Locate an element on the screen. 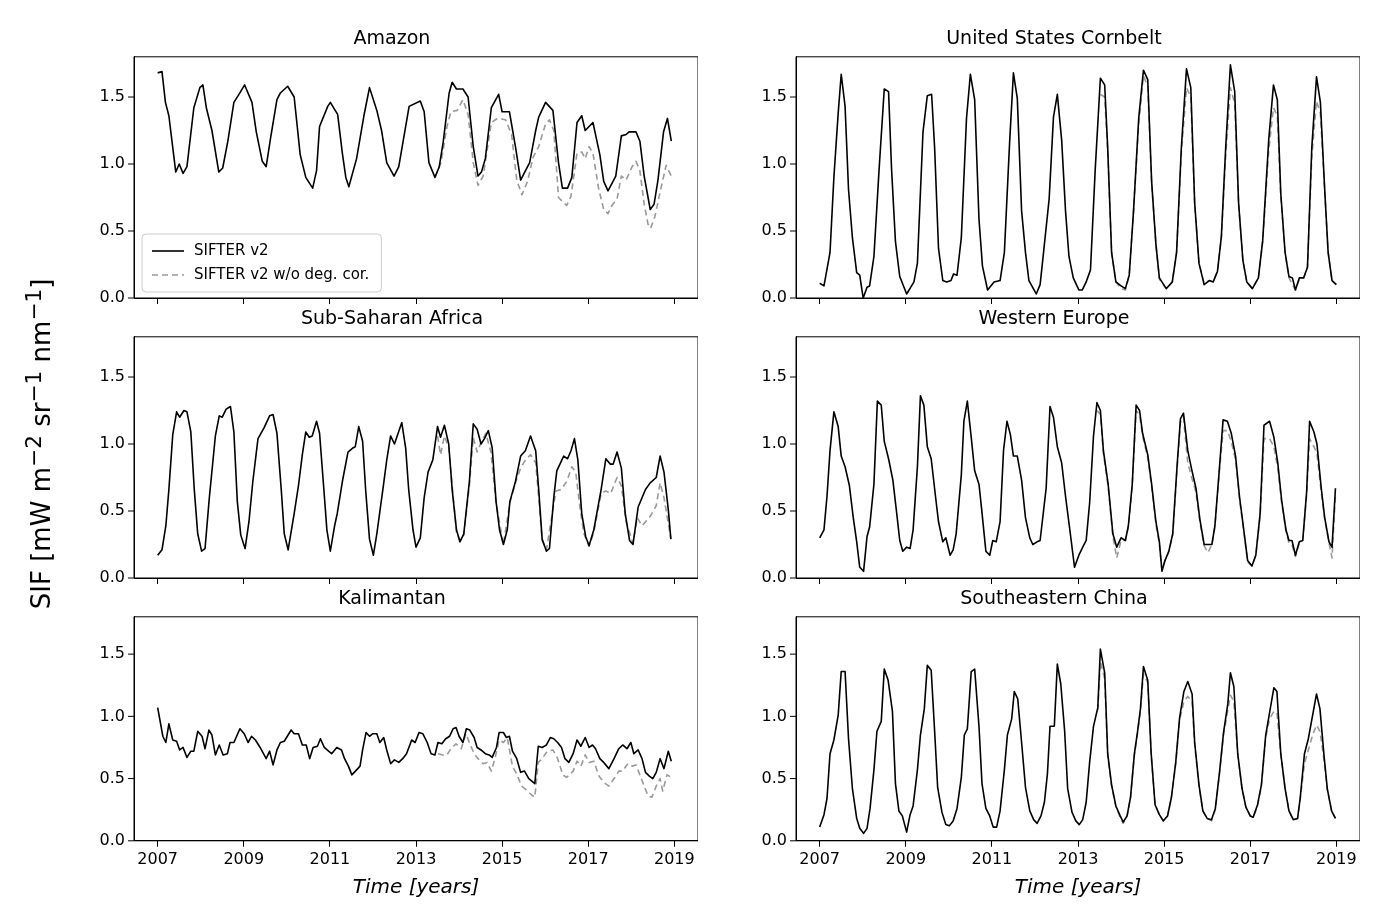  chart-title: Kalimantan is located at coordinates (392, 597).